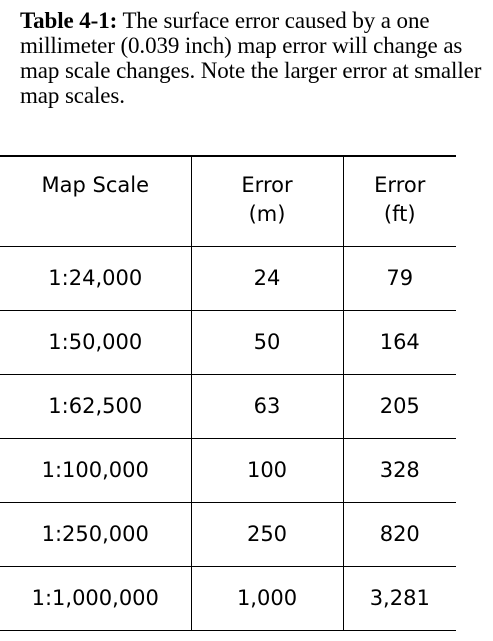 Image resolution: width=493 pixels, height=641 pixels. Describe the element at coordinates (96, 534) in the screenshot. I see `cell-map-scale: 1:250,000` at that location.